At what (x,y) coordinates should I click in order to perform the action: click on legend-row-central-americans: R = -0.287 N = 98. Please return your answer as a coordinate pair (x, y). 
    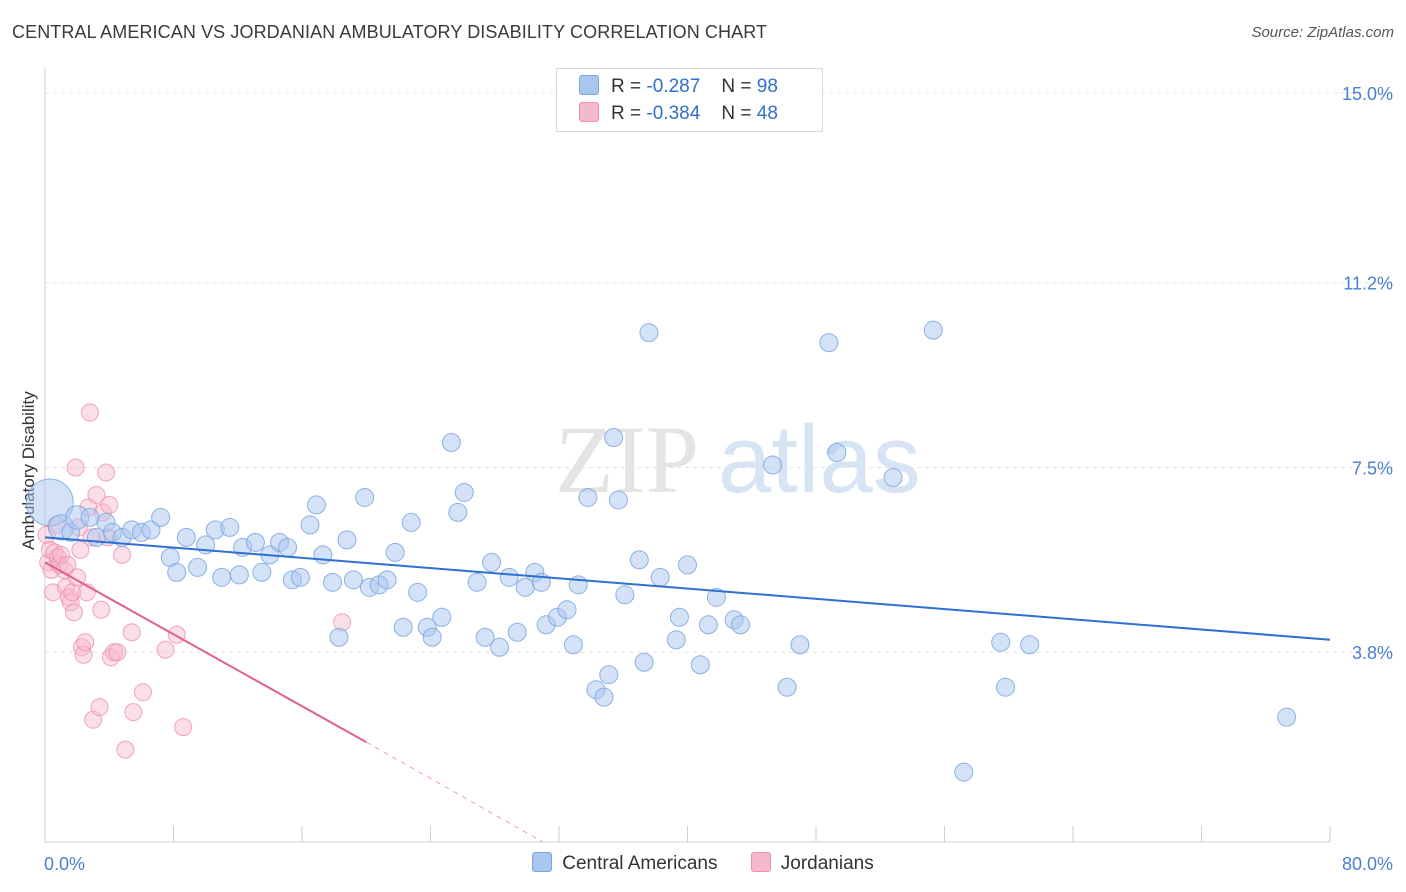
    Looking at the image, I should click on (678, 88).